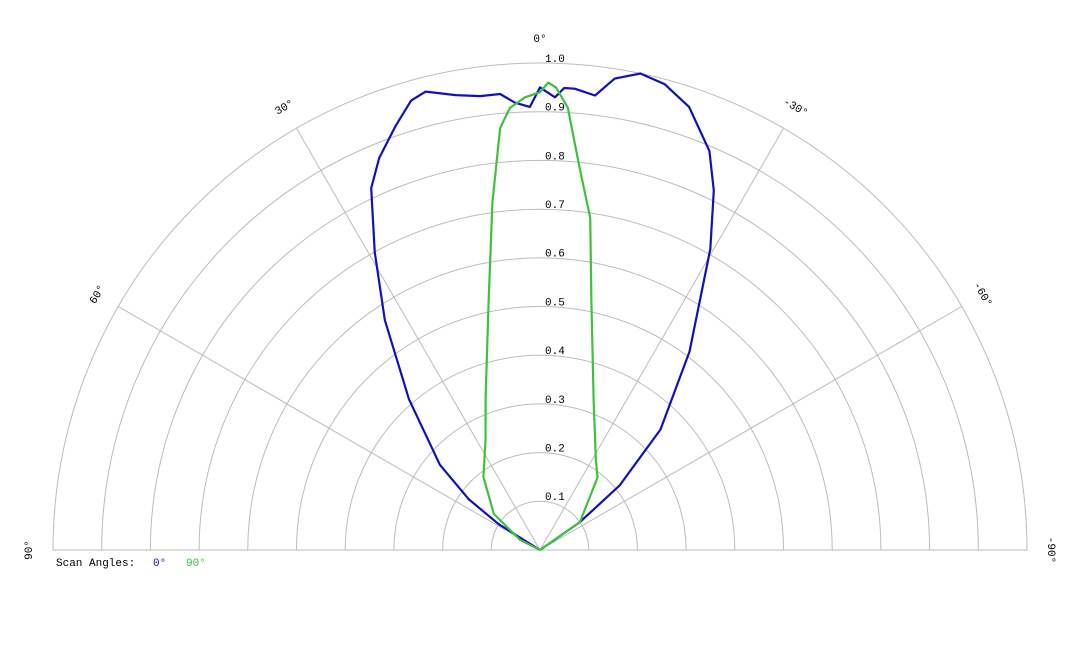 The height and width of the screenshot is (648, 1080). What do you see at coordinates (540, 316) in the screenshot?
I see `series-line` at bounding box center [540, 316].